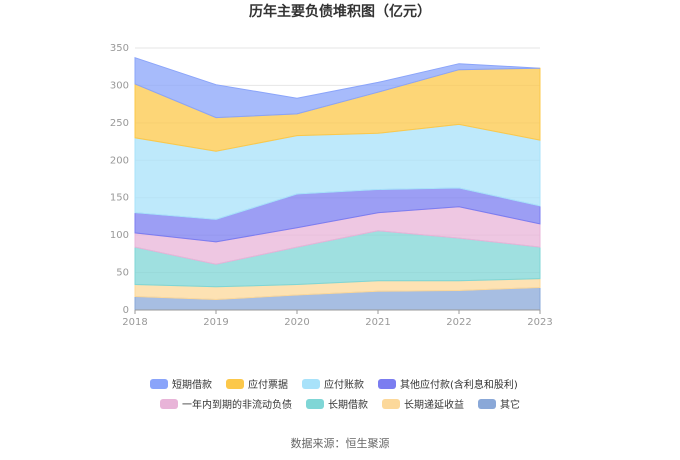  Describe the element at coordinates (119, 85) in the screenshot. I see `y-tick-label: 300` at that location.